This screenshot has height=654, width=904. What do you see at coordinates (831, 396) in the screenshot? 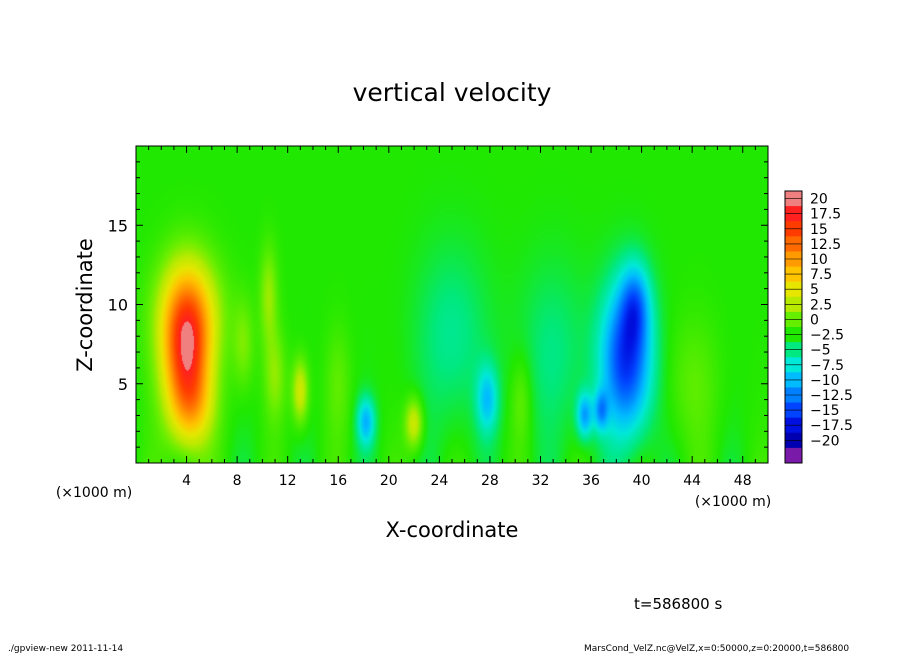
I see `colorbar-label: −12.5` at bounding box center [831, 396].